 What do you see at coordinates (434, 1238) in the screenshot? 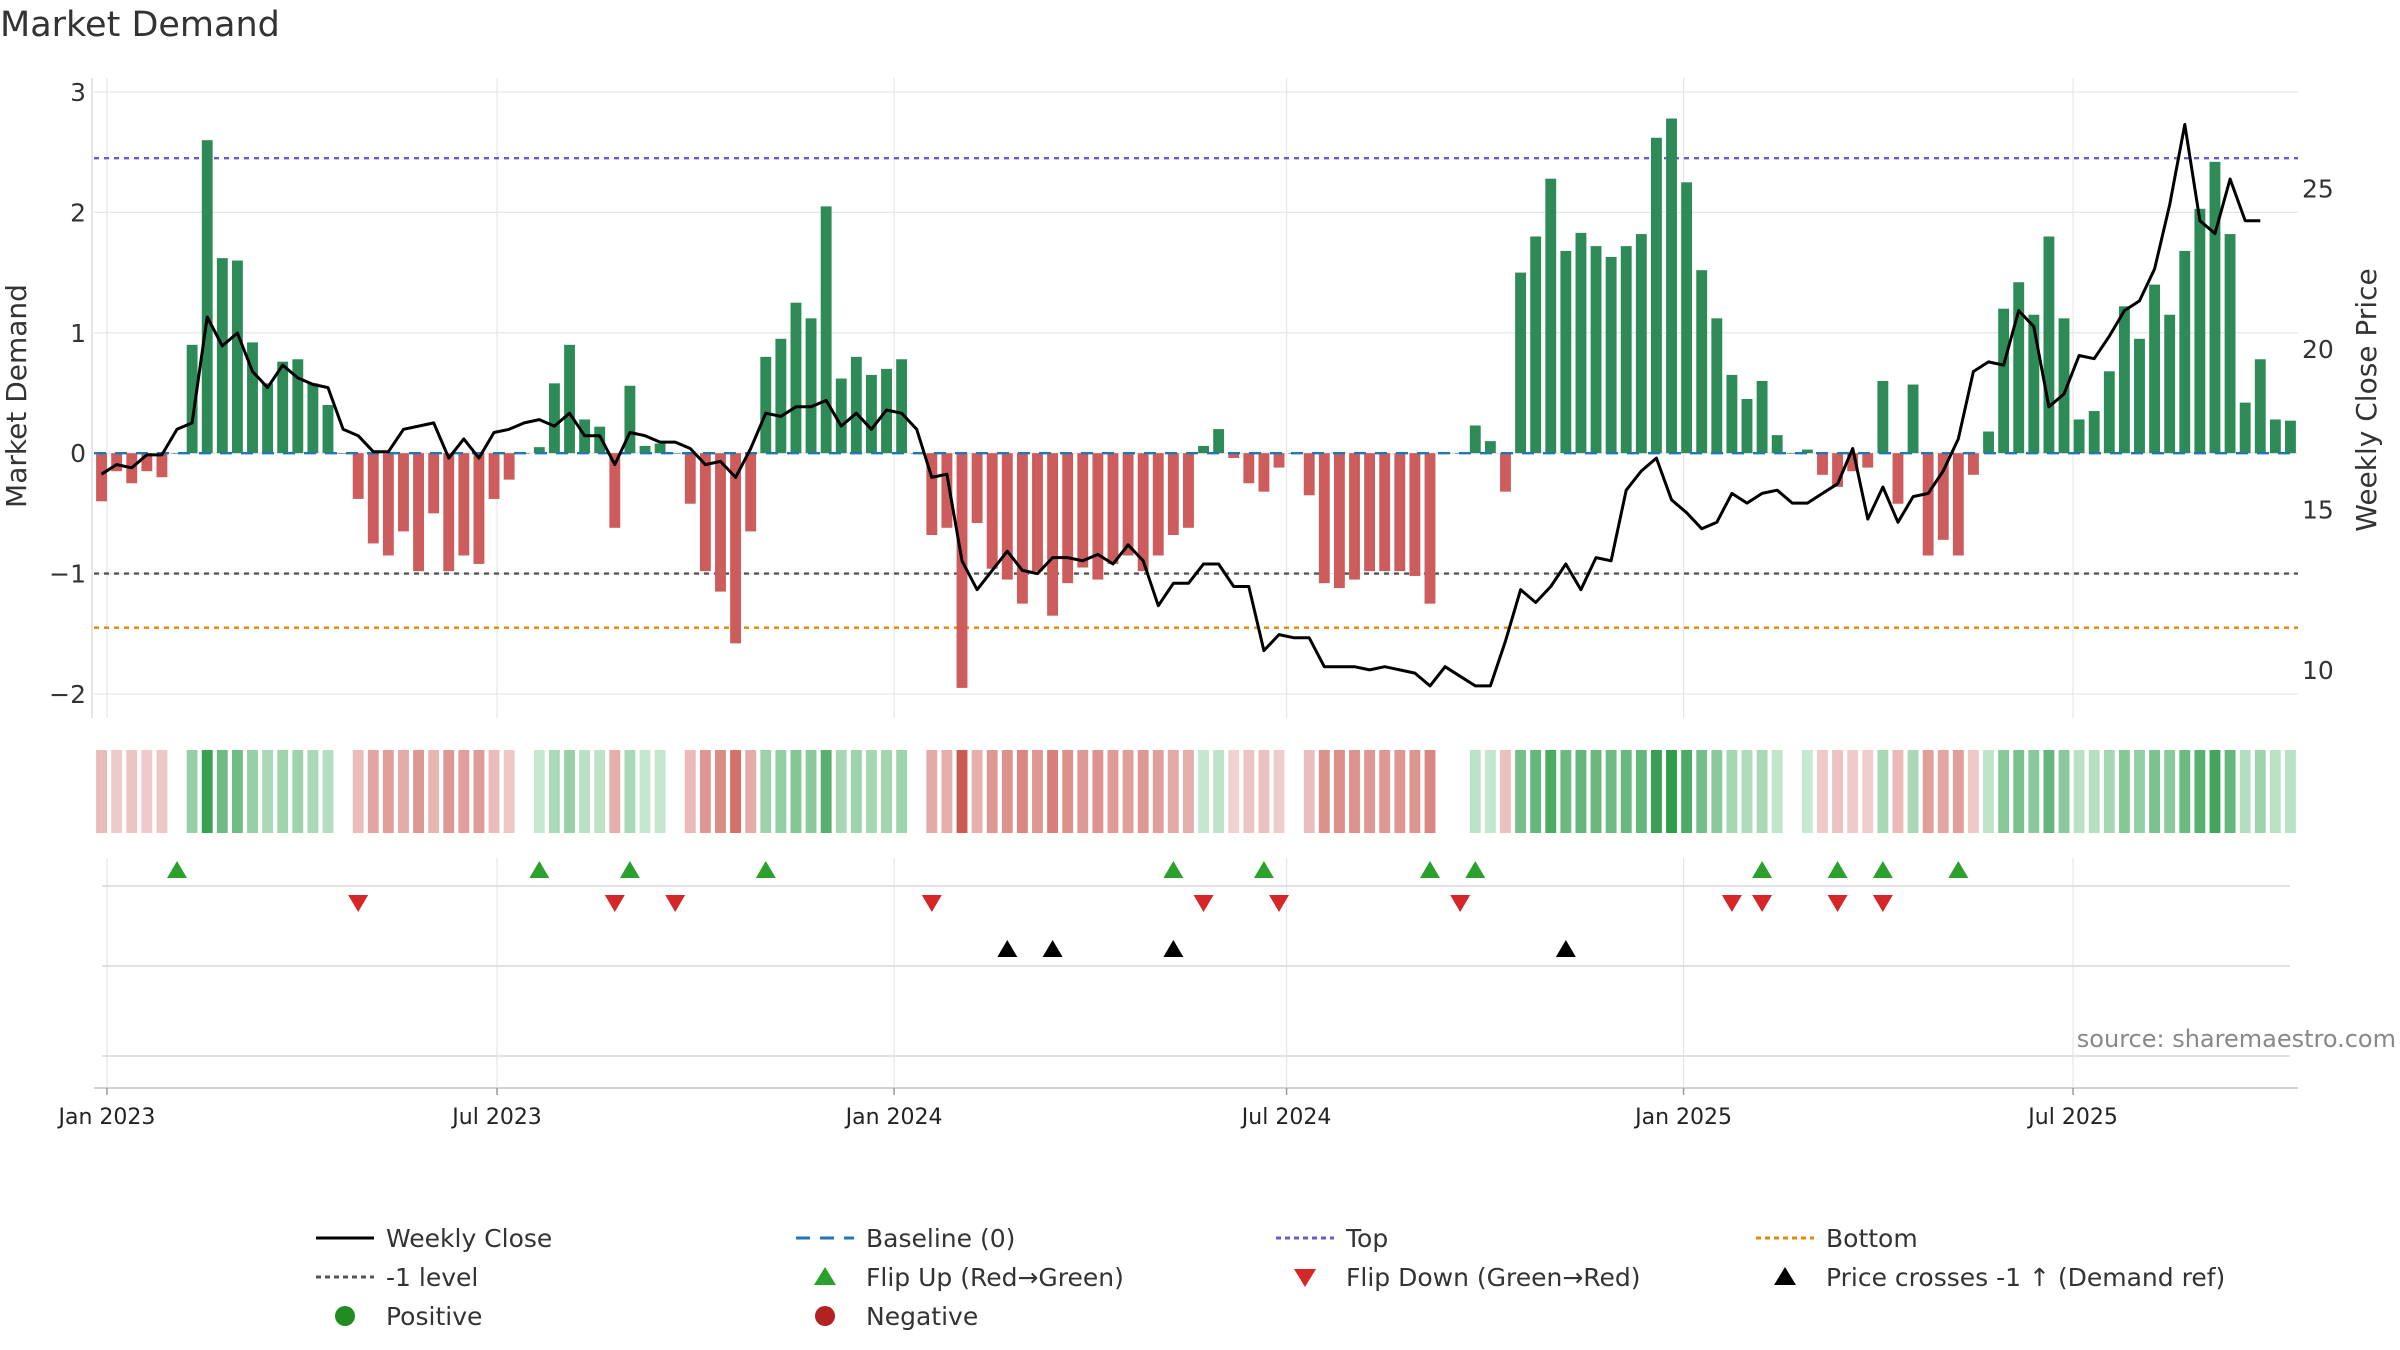
I see `legend-item: Weekly Close` at bounding box center [434, 1238].